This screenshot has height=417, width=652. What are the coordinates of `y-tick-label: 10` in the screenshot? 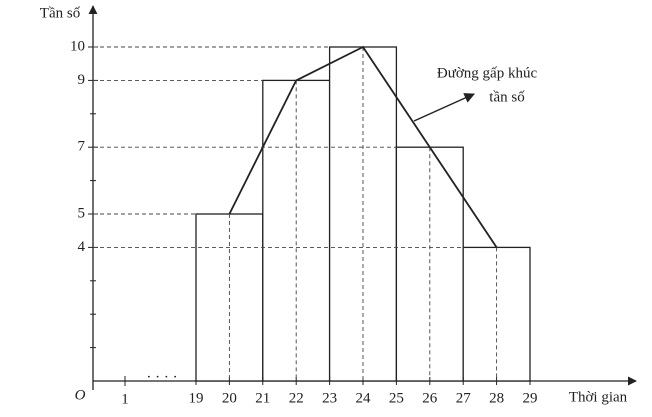 It's located at (77, 46).